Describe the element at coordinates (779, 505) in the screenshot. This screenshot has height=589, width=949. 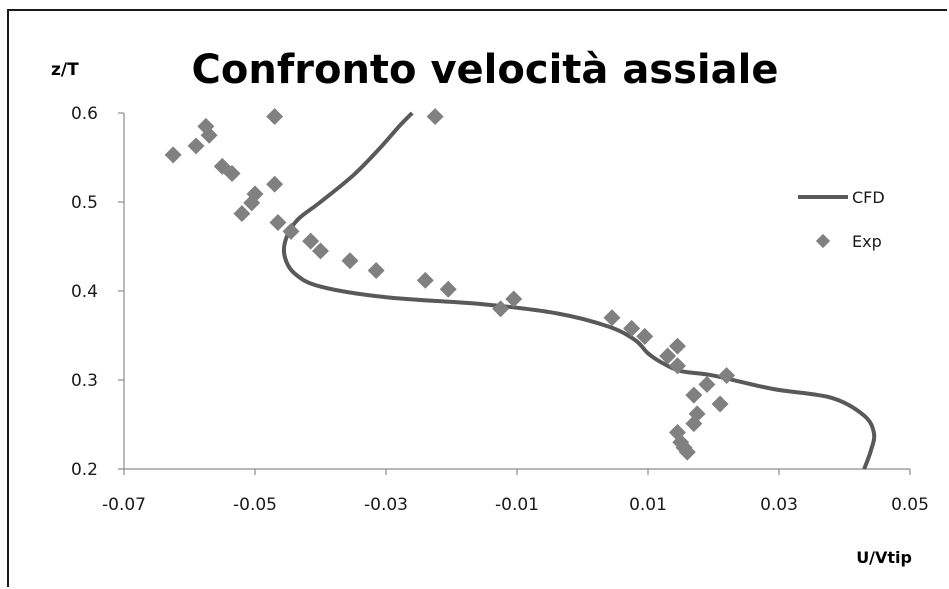
I see `x-tick-label: 0.03` at that location.